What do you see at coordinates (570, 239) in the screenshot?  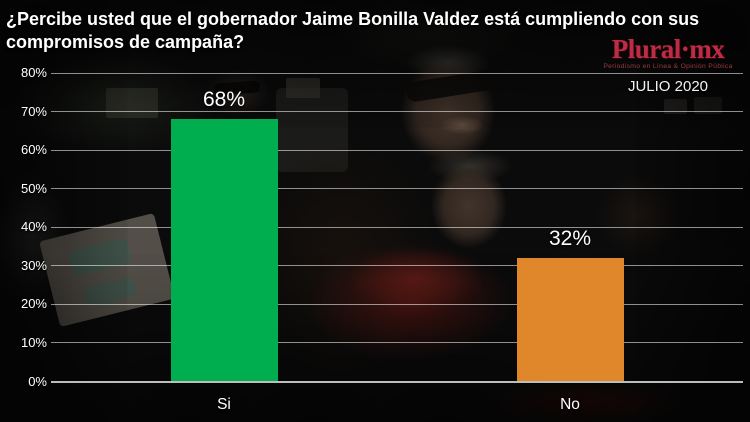 I see `bar-value-label-no: 32%` at bounding box center [570, 239].